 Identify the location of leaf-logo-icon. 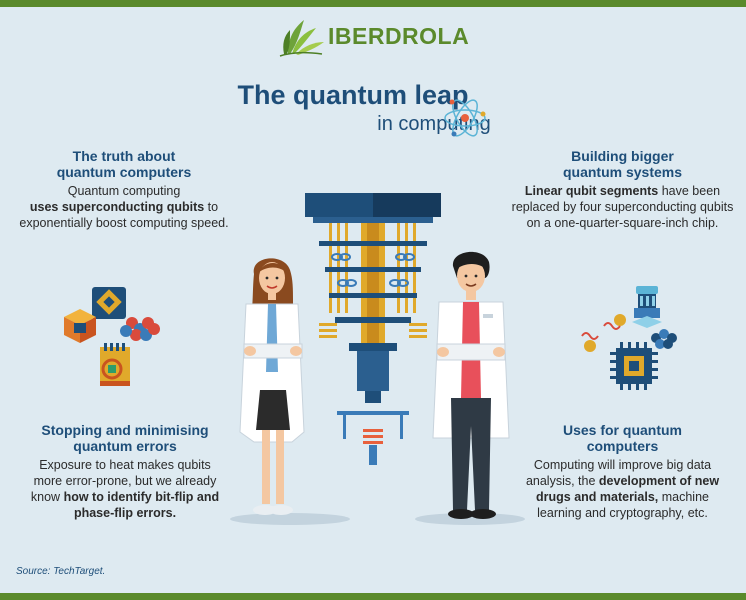
(301, 38).